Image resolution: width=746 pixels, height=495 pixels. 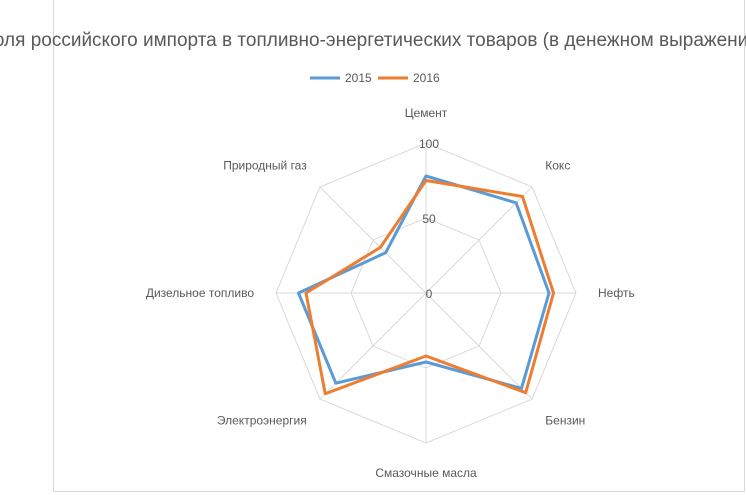 I want to click on legend: 2015 2016, so click(x=375, y=78).